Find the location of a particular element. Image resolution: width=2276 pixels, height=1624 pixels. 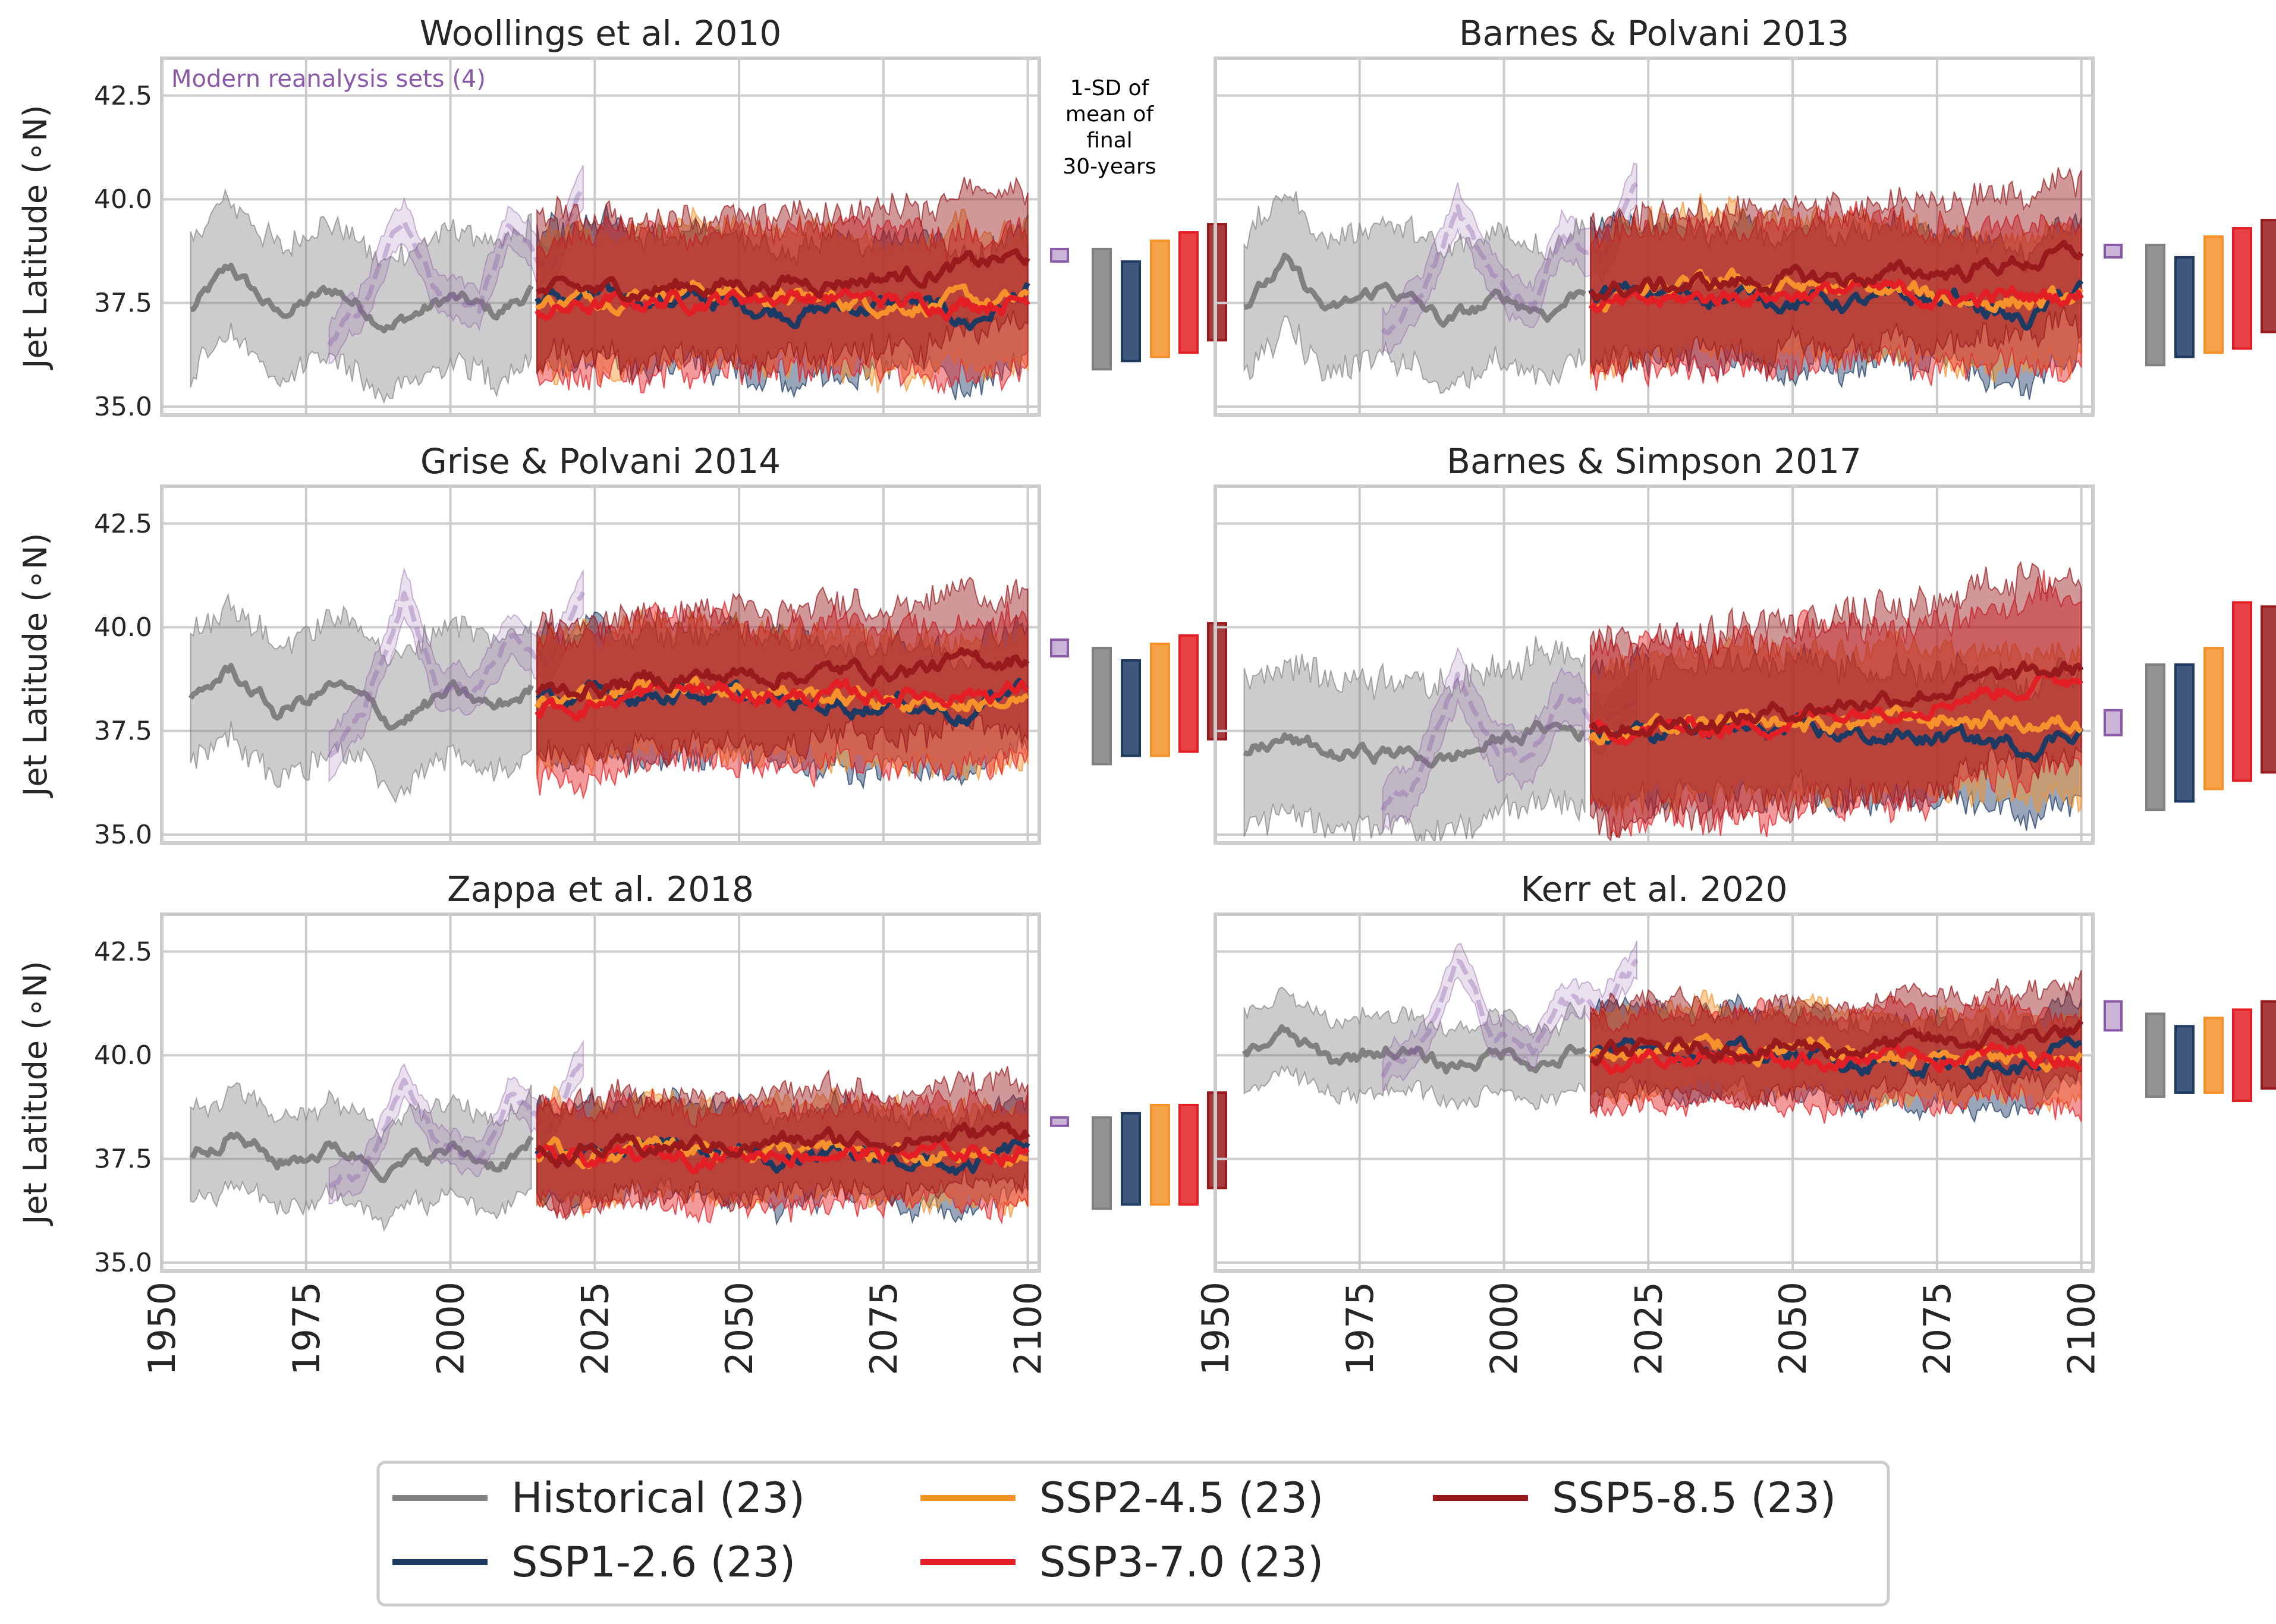

reanalysis-note: Modern reanalysis sets (4) is located at coordinates (328, 79).